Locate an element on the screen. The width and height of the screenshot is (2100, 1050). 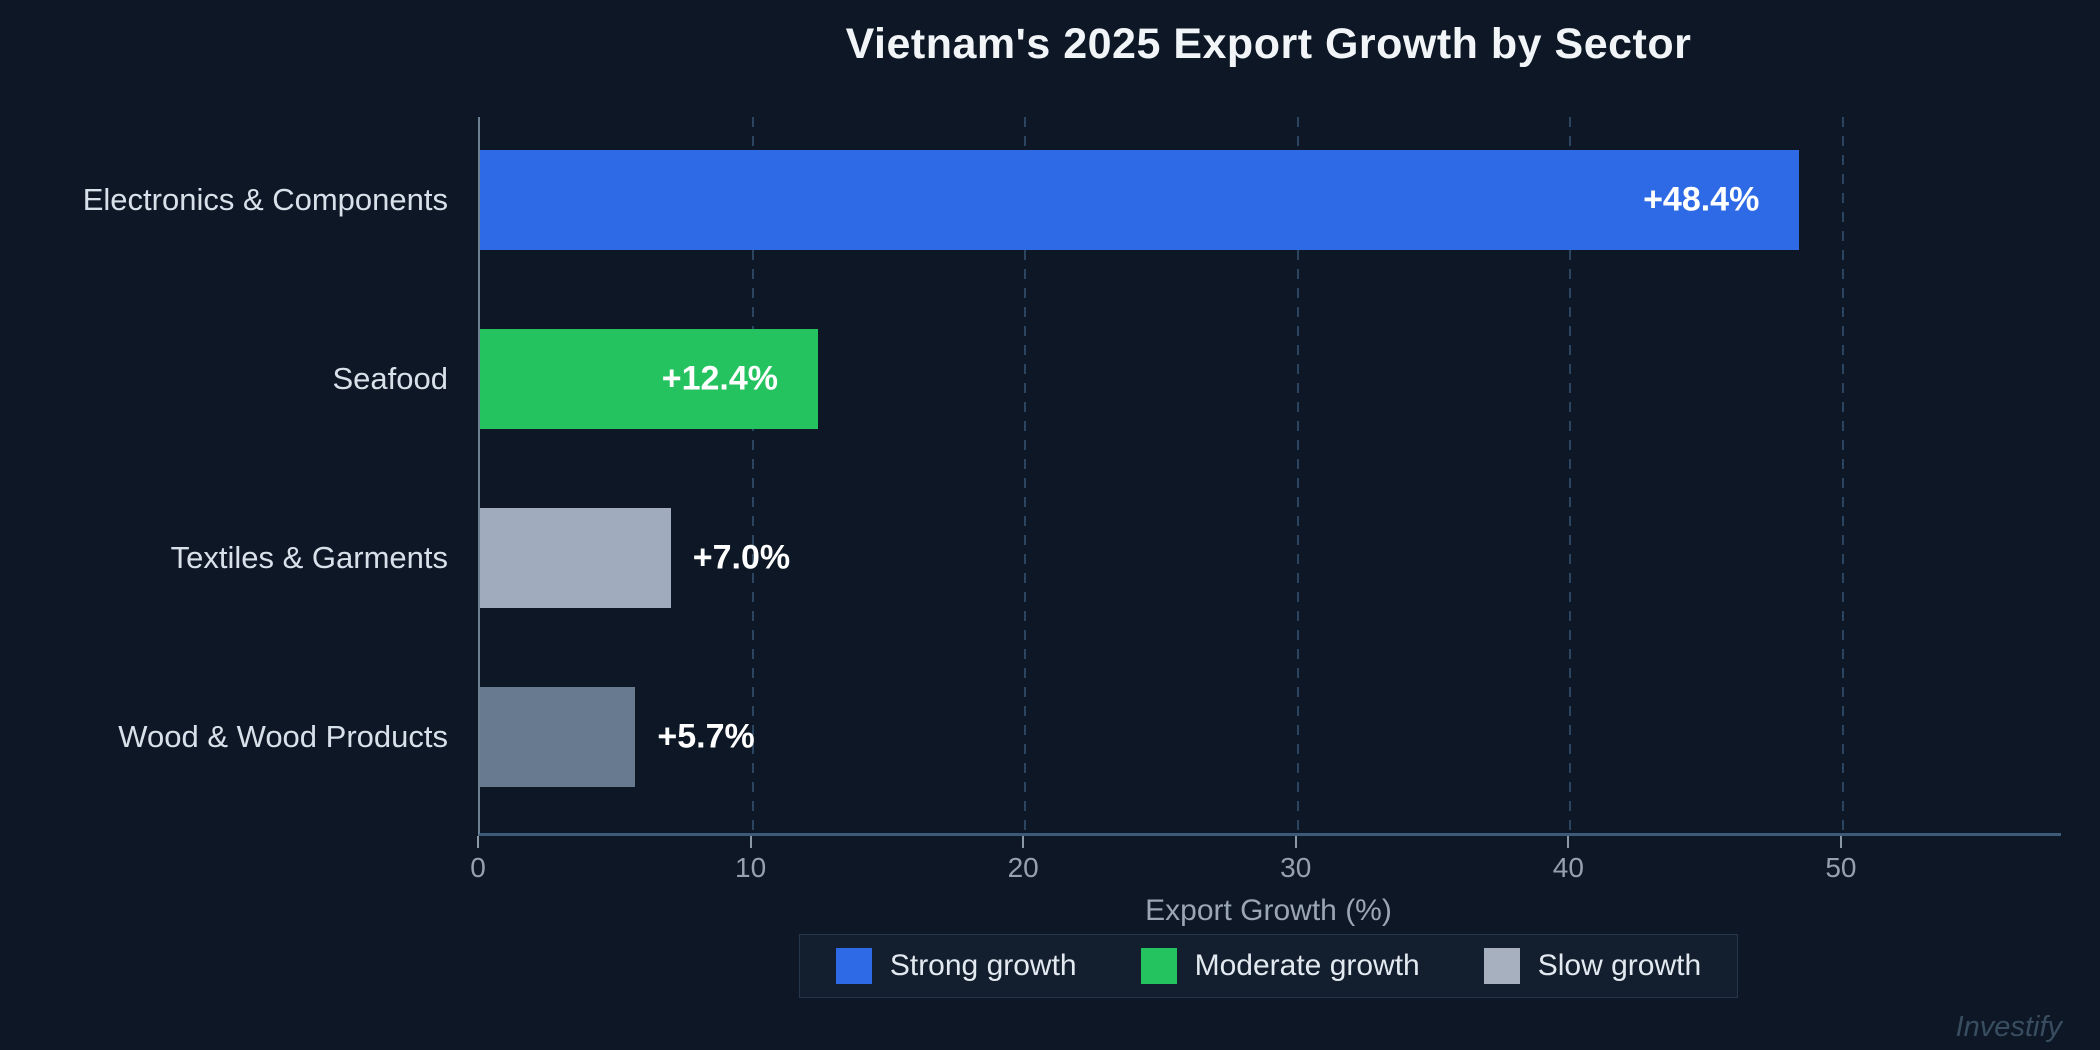
category-label: Seafood is located at coordinates (390, 378).